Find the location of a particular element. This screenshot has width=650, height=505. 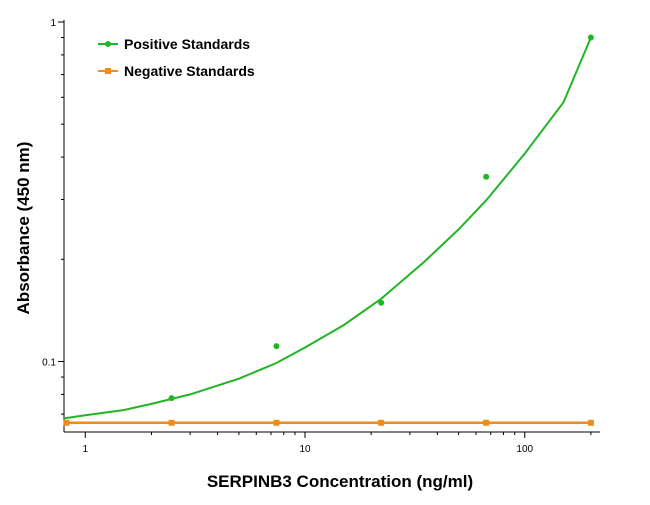

y-axis-title: Absorbance (450 nm) is located at coordinates (23, 228).